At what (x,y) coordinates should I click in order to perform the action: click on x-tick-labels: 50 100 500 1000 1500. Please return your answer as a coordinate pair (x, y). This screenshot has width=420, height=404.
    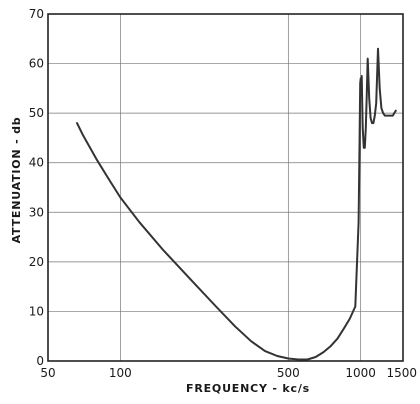
    Looking at the image, I should click on (228, 373).